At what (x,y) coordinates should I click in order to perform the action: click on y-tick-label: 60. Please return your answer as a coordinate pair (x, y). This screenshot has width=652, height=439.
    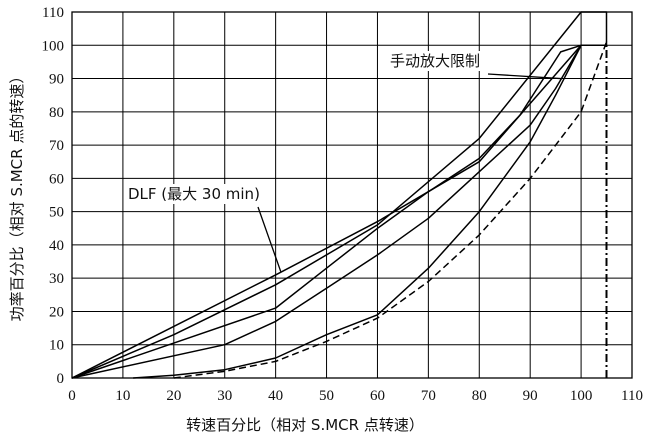
    Looking at the image, I should click on (56, 179).